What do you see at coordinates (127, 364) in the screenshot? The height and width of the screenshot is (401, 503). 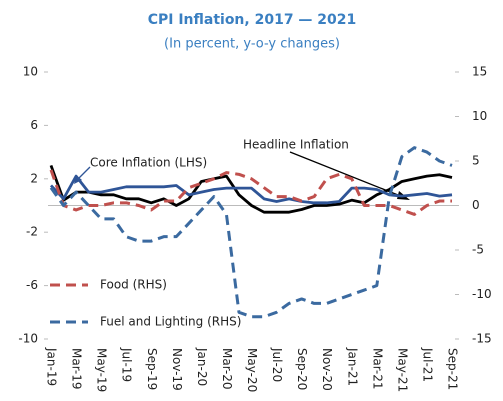 I see `x-tick-label: Jul-19` at bounding box center [127, 364].